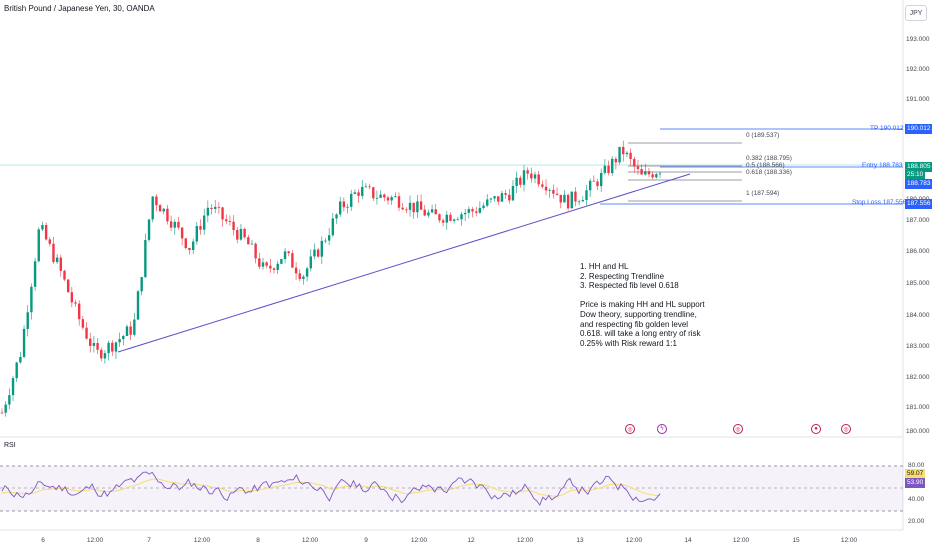 This screenshot has height=550, width=932. I want to click on time-axis-label: 12, so click(471, 540).